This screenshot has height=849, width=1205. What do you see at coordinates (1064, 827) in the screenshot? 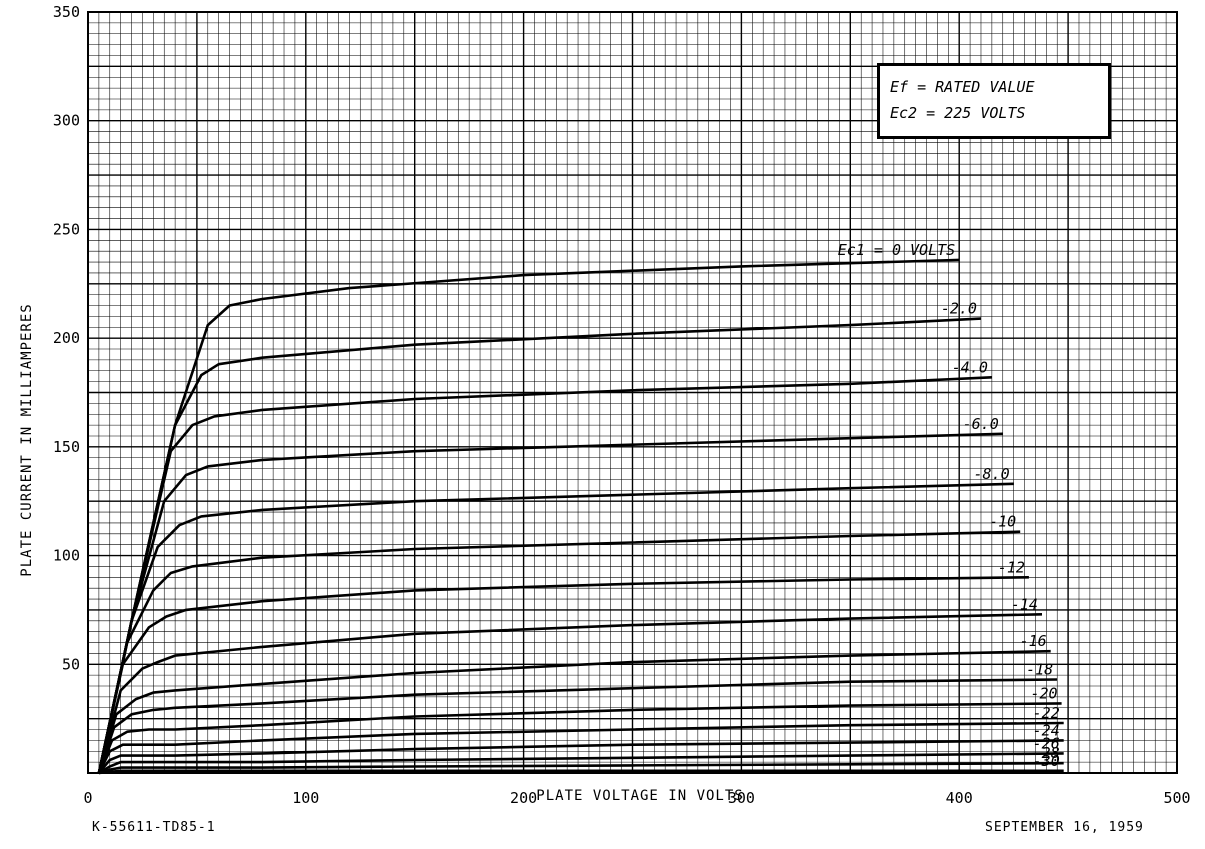
I see `drawing-date: SEPTEMBER 16, 1959` at bounding box center [1064, 827].